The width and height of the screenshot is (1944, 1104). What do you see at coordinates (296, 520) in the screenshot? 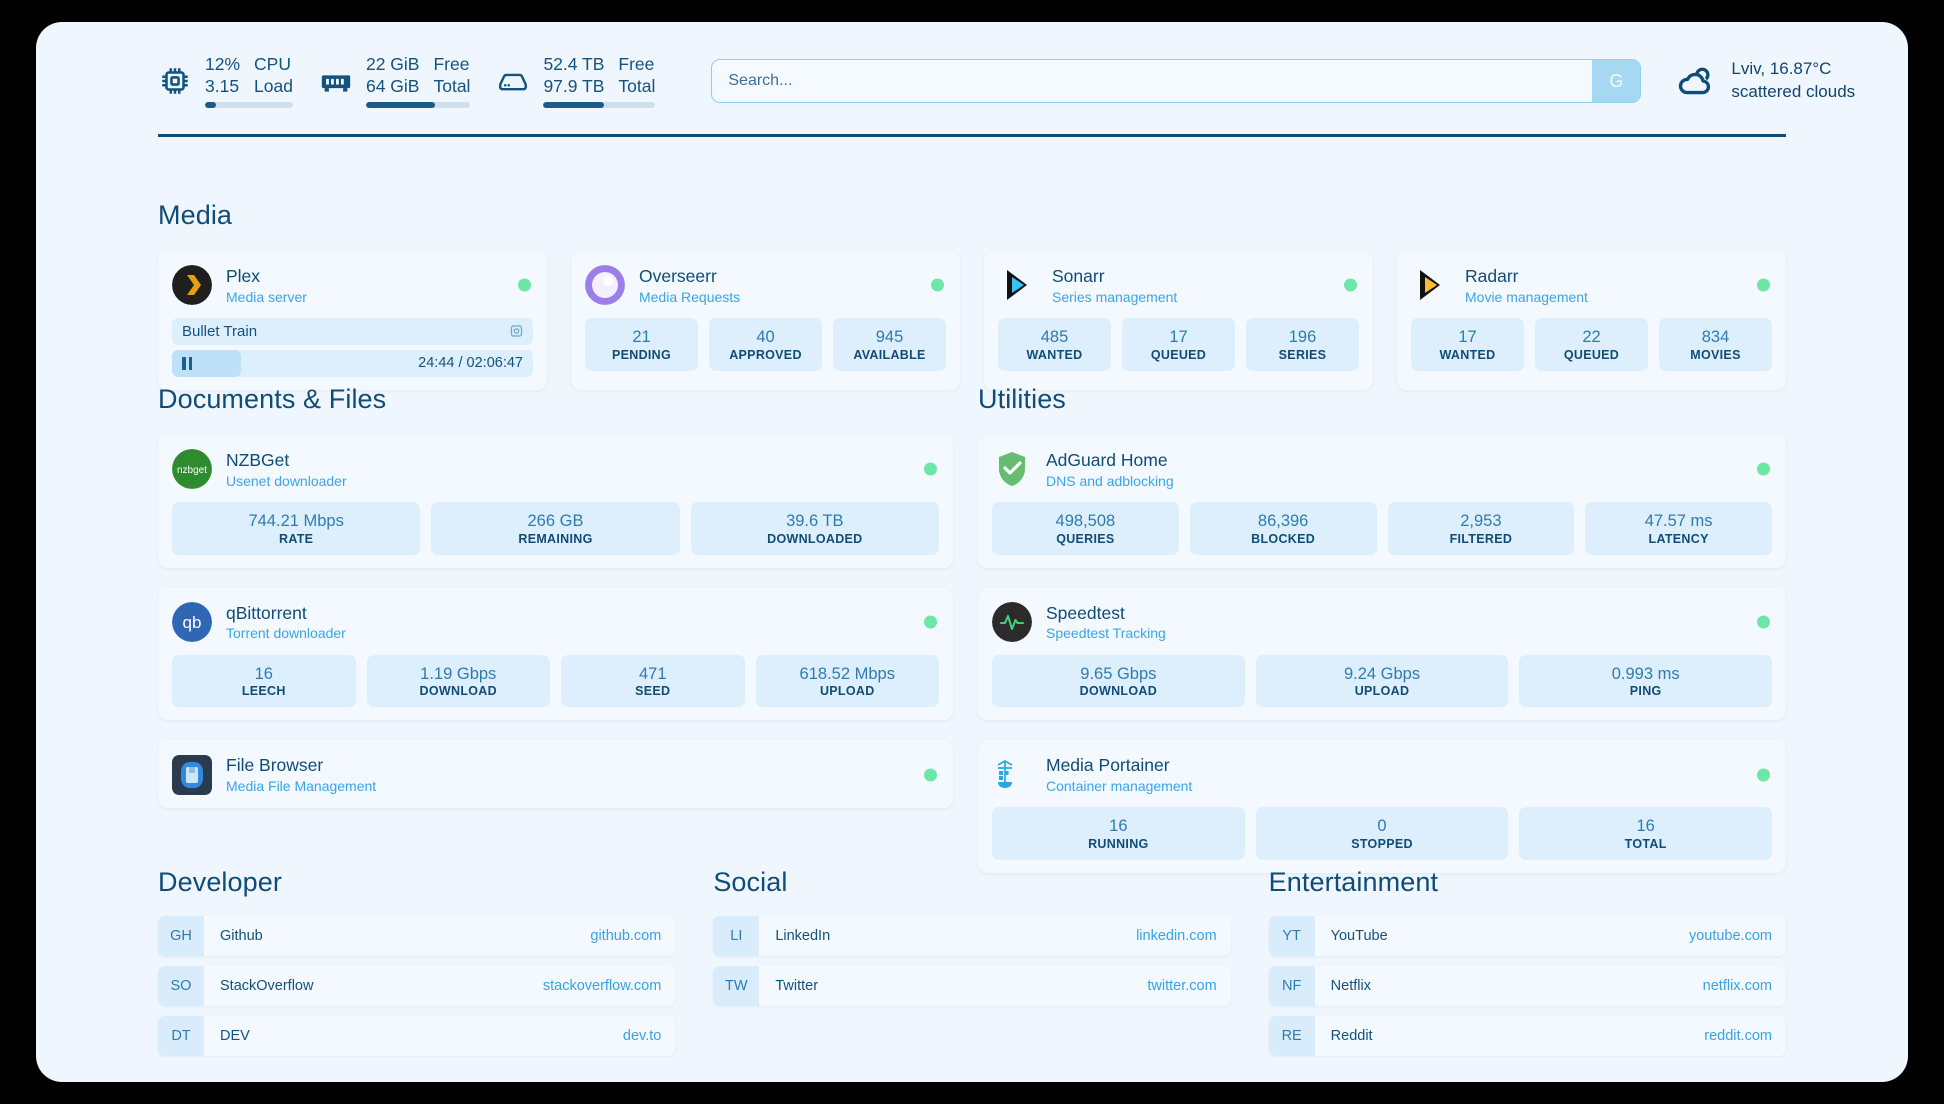
I see `stat-value: 744.21 Mbps` at bounding box center [296, 520].